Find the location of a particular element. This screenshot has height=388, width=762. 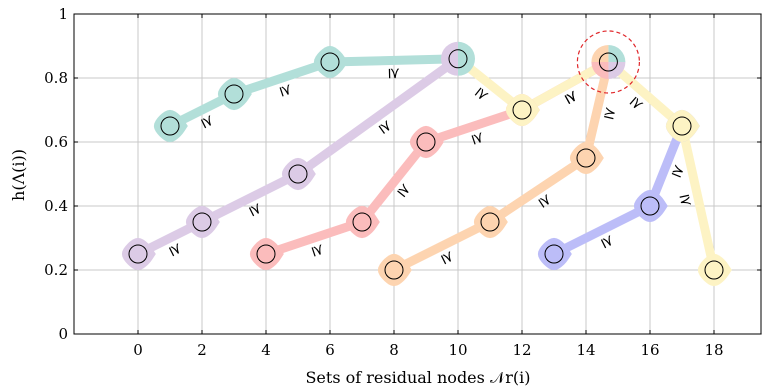

highlight-circle is located at coordinates (608, 62).